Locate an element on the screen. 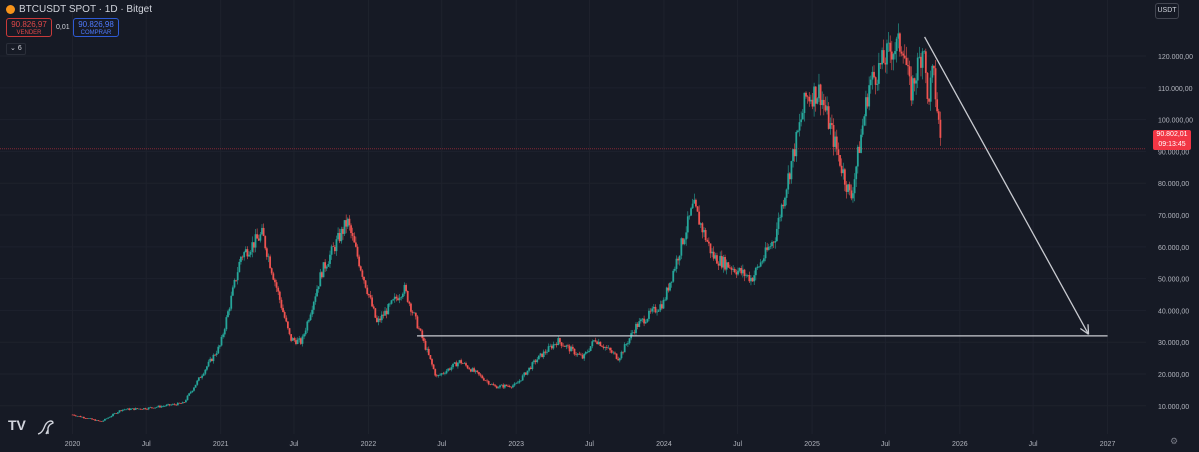 The width and height of the screenshot is (1199, 452). dinosaur-icon is located at coordinates (46, 427).